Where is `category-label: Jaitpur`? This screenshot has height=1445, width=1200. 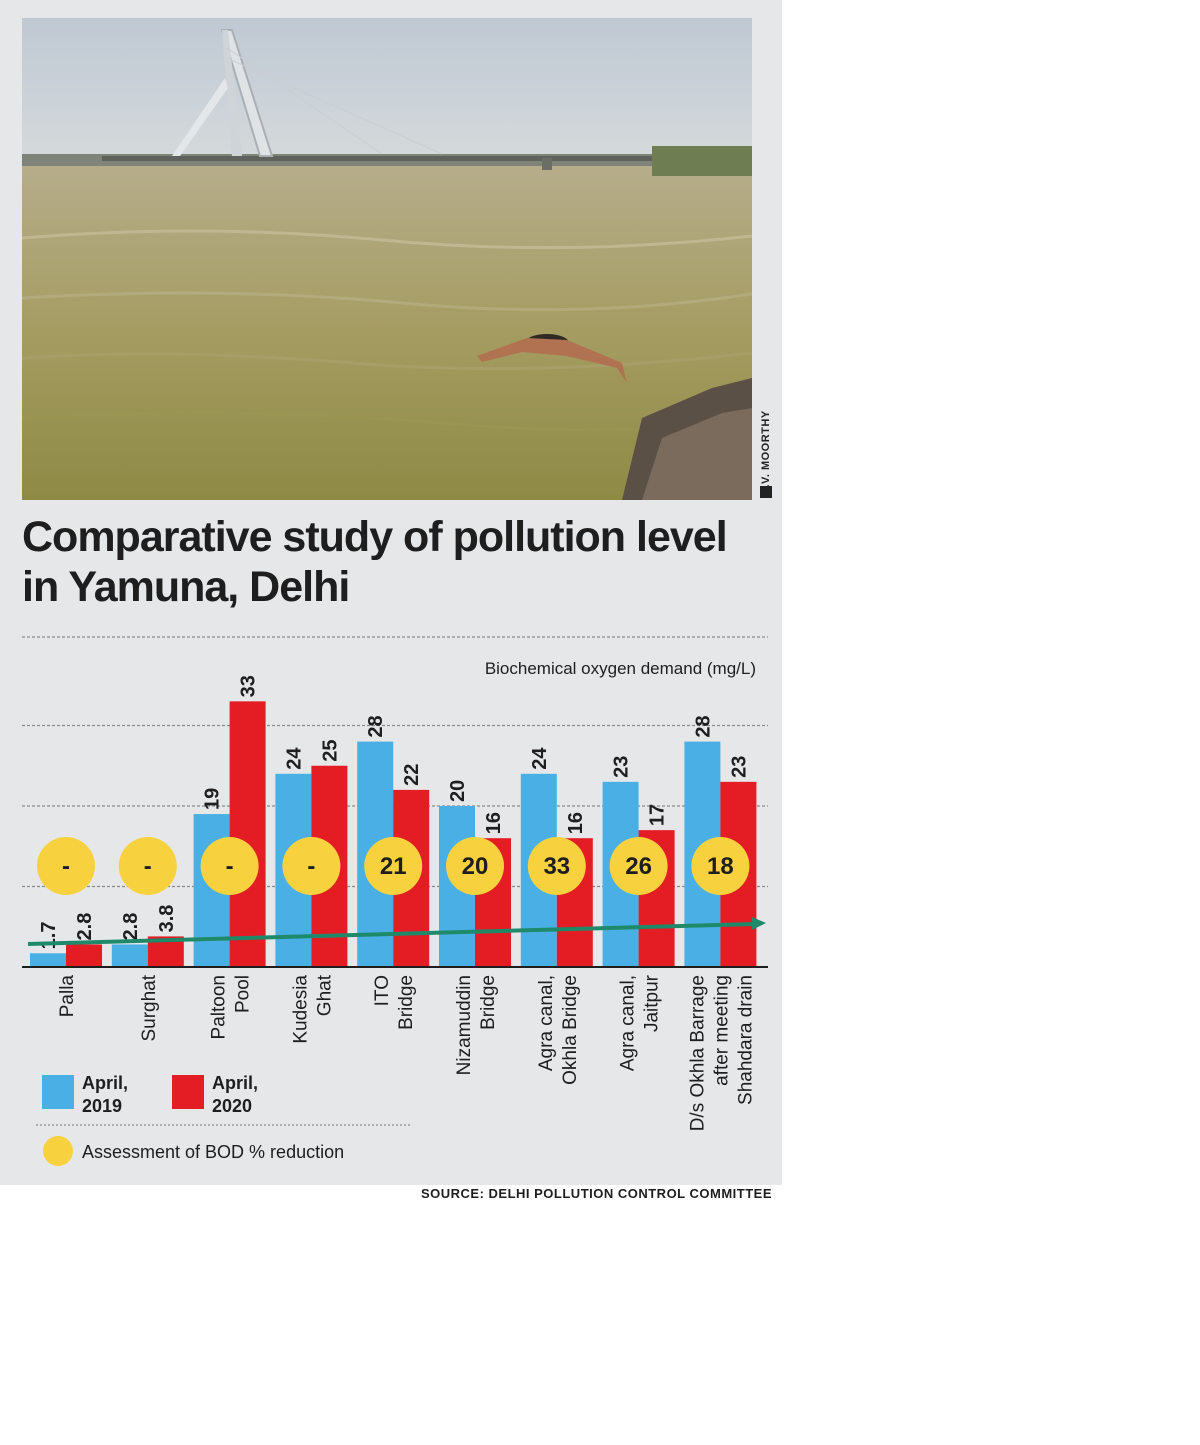 category-label: Jaitpur is located at coordinates (652, 1003).